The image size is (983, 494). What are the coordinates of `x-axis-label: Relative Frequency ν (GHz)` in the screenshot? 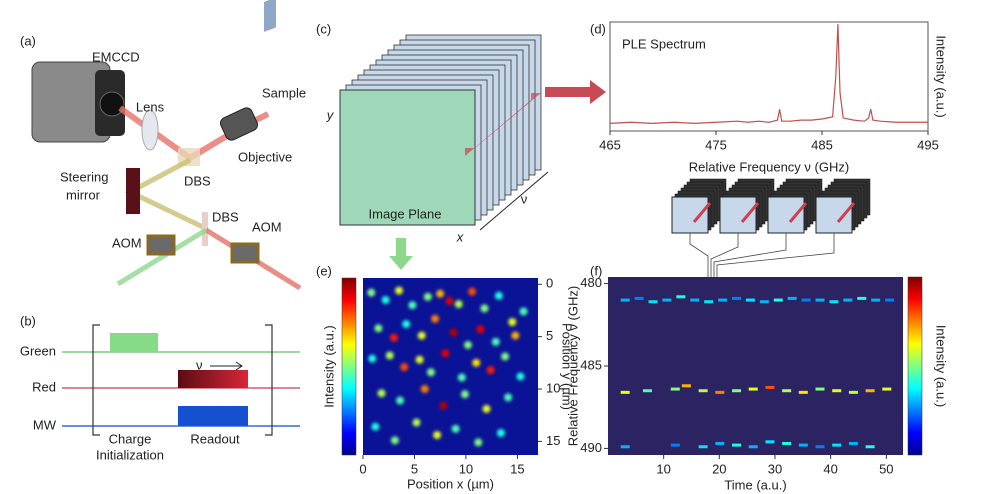 It's located at (769, 166).